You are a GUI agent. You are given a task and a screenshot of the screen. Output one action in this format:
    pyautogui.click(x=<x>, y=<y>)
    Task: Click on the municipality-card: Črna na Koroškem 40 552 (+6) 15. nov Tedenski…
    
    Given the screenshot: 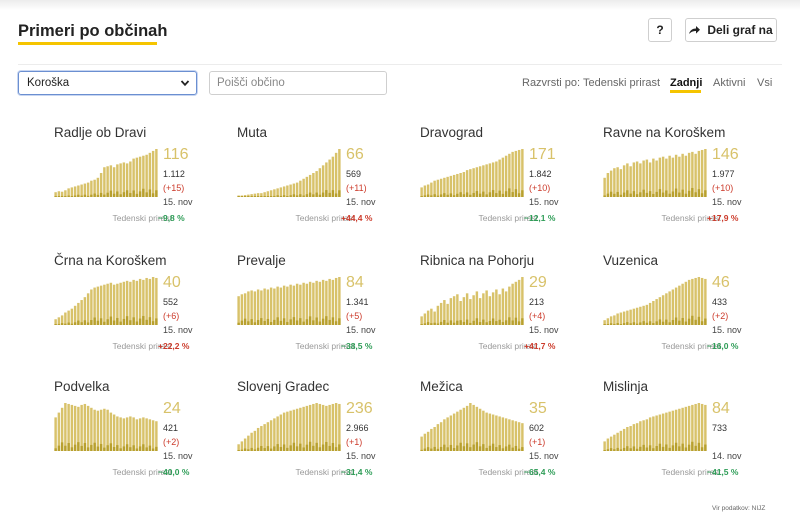 What is the action you would take?
    pyautogui.click(x=139, y=308)
    